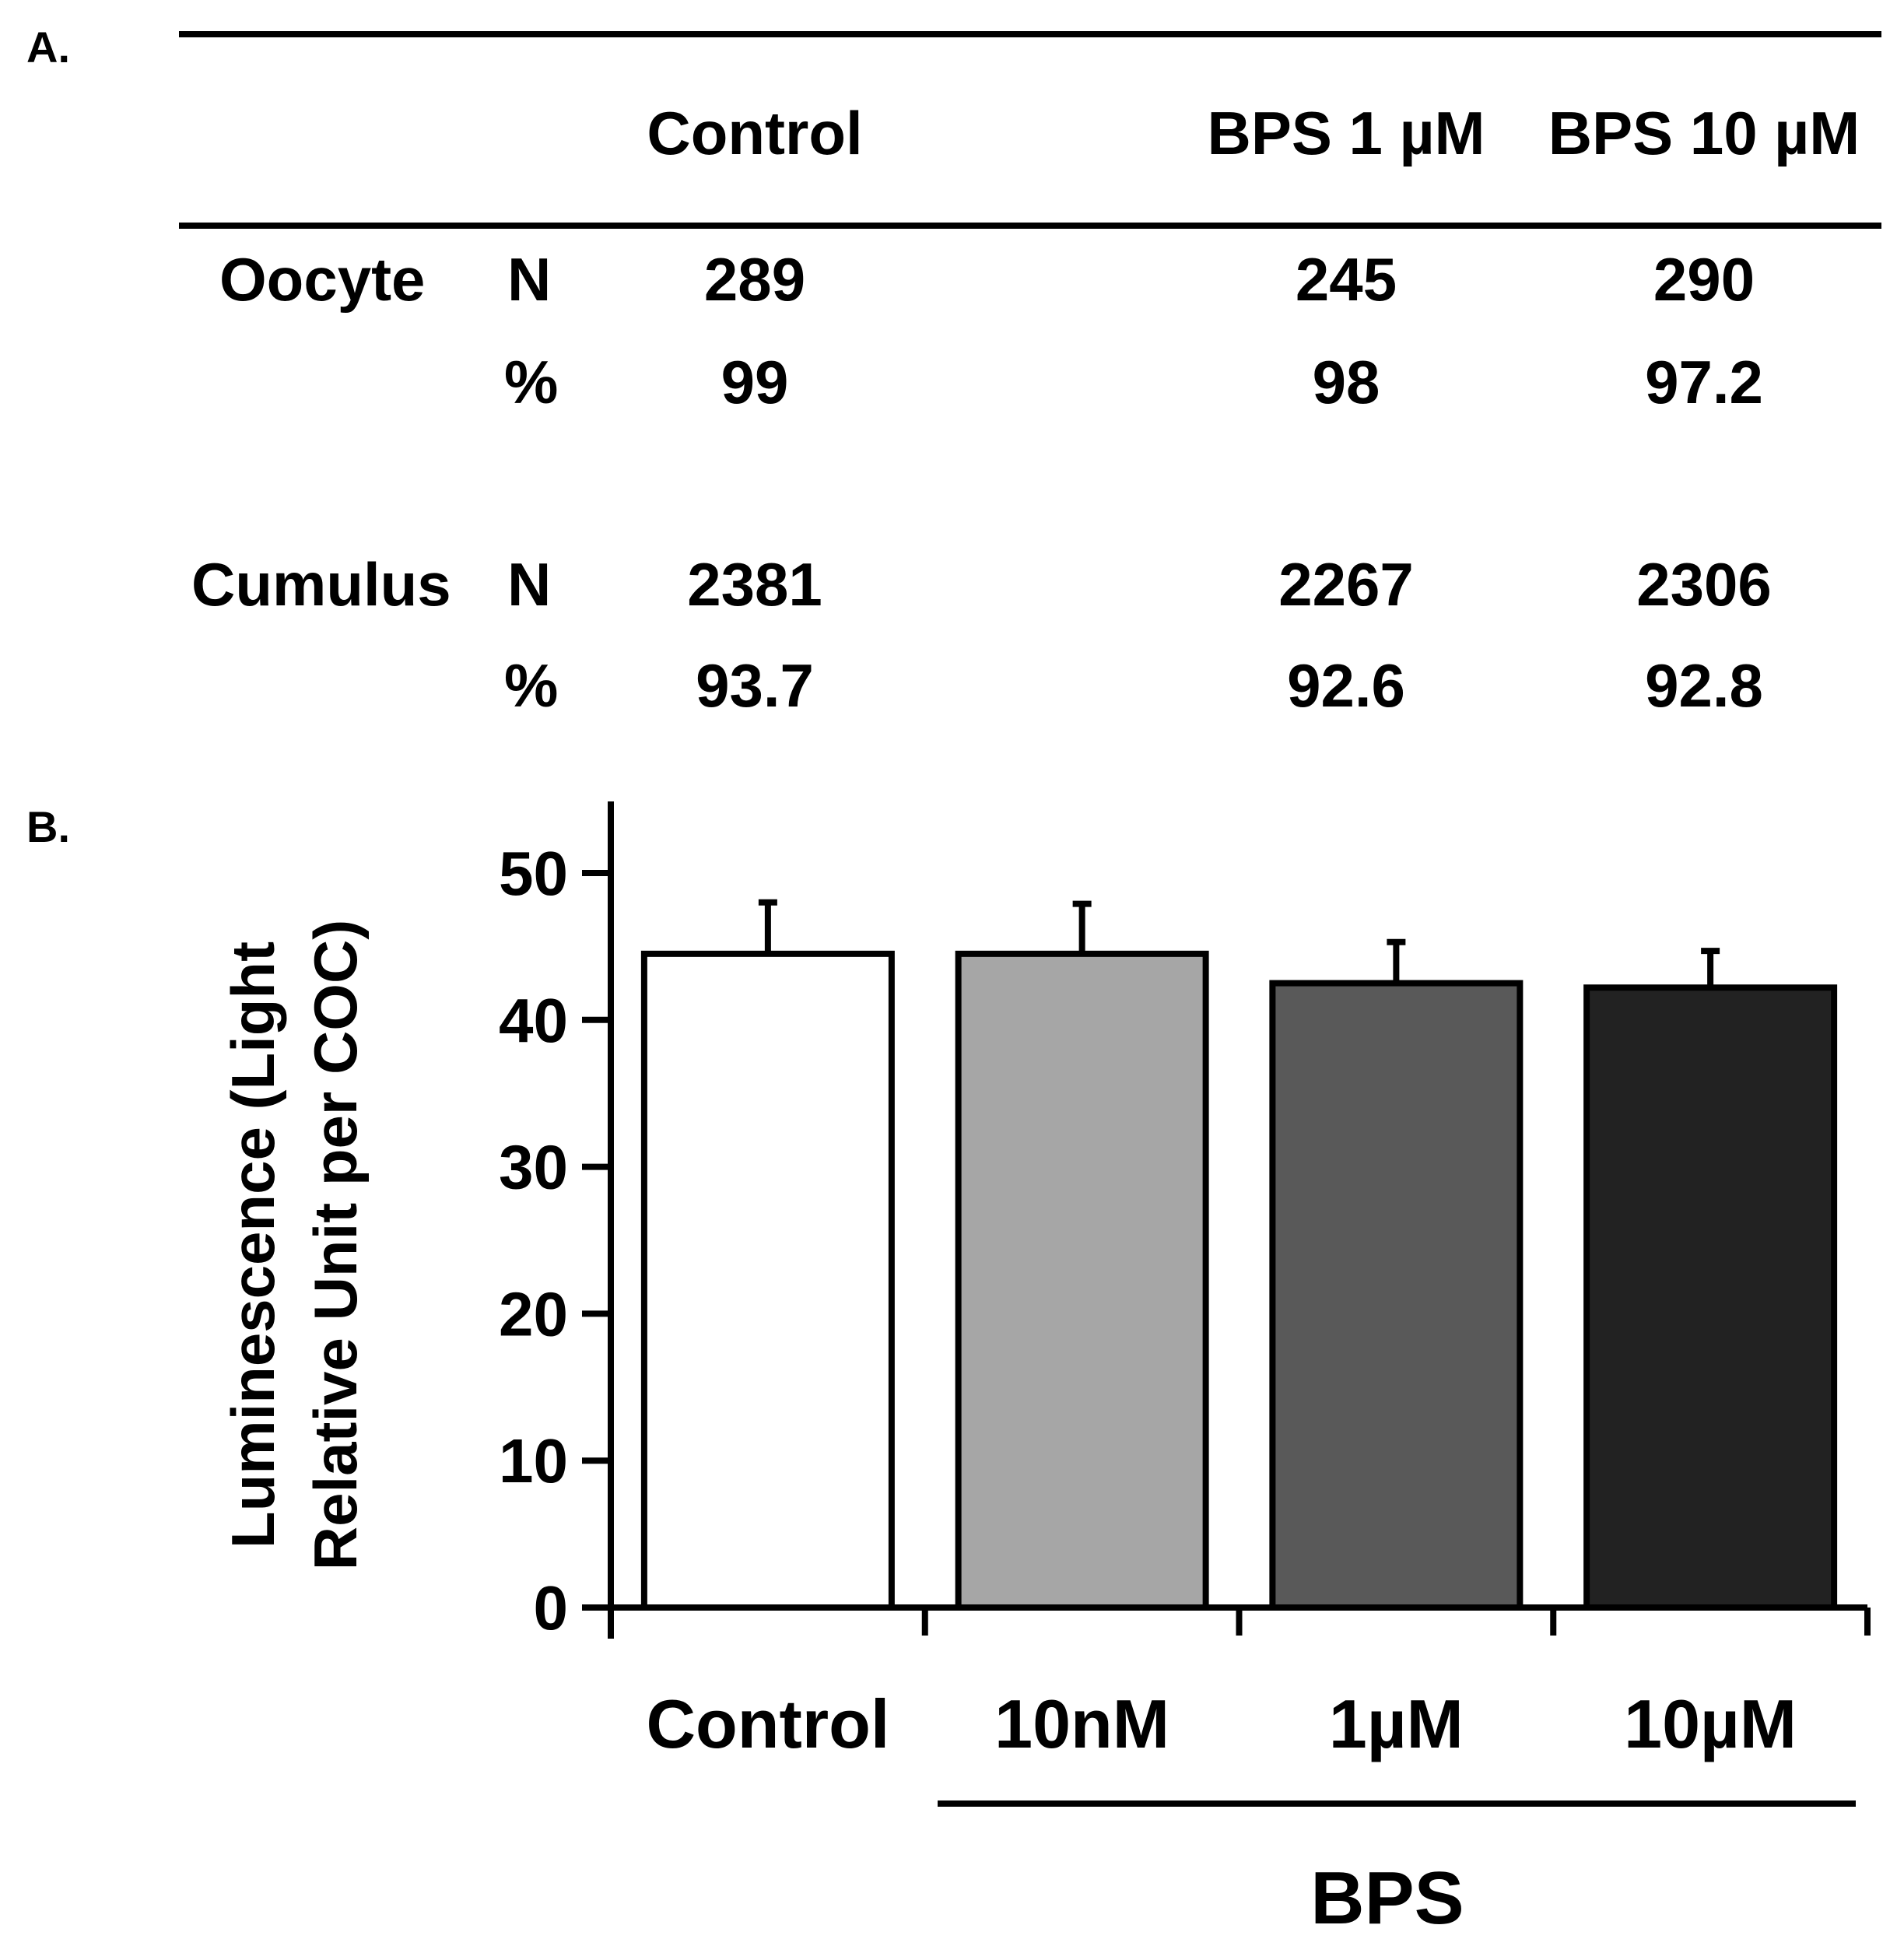 The image size is (1904, 1960). What do you see at coordinates (321, 584) in the screenshot?
I see `row-group-cumulus: Cumulus` at bounding box center [321, 584].